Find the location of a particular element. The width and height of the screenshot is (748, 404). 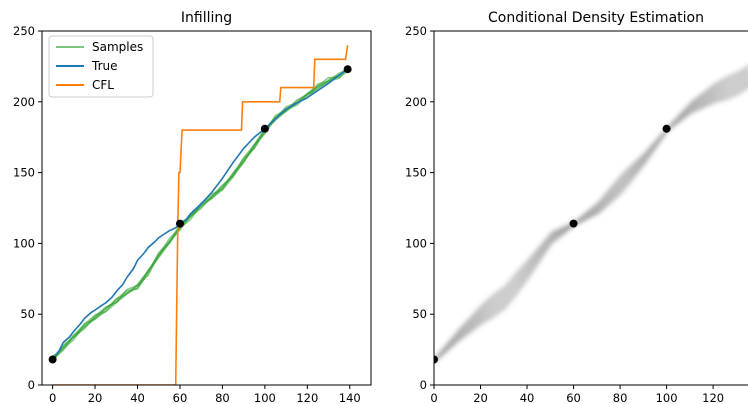

left-x-tick-label: 0 is located at coordinates (52, 397).